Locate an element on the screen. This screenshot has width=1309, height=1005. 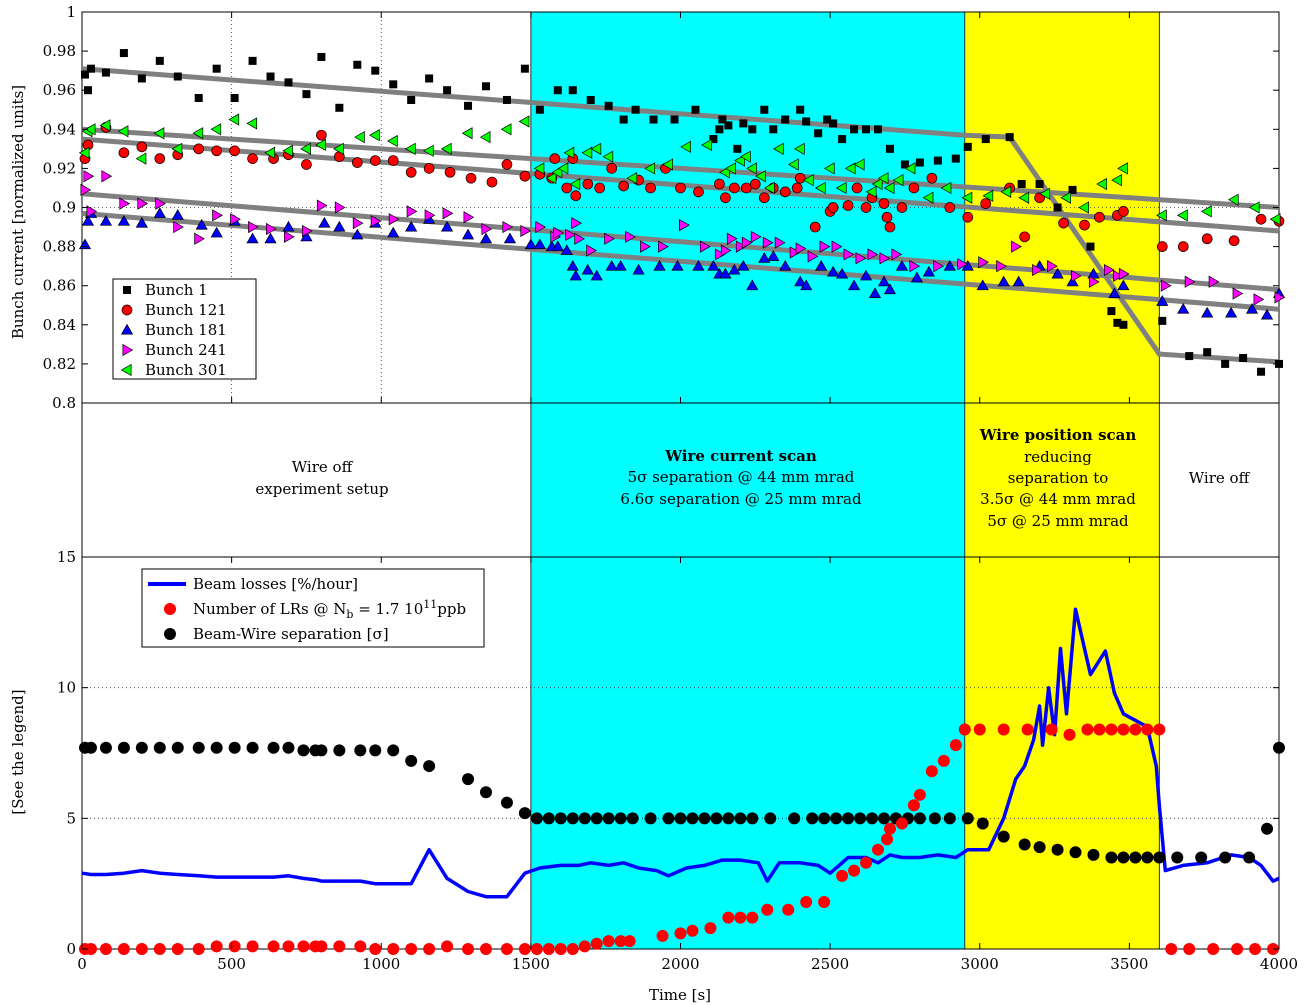
phase-2-line-2: 6.6σ separation @ 25 mm mrad is located at coordinates (741, 499).